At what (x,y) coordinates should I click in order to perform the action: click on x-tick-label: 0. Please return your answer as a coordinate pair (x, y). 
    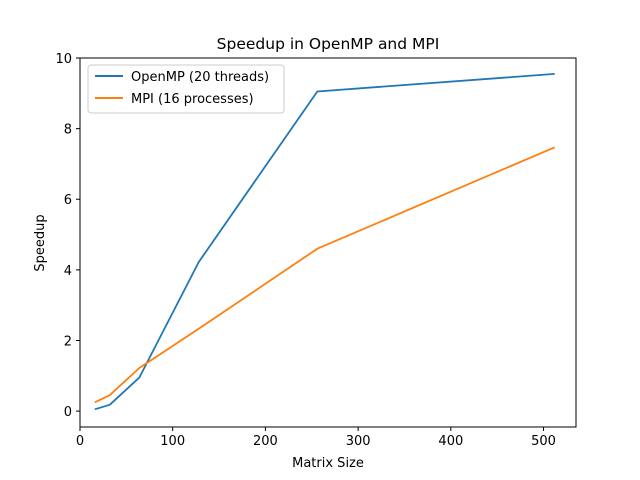
    Looking at the image, I should click on (80, 441).